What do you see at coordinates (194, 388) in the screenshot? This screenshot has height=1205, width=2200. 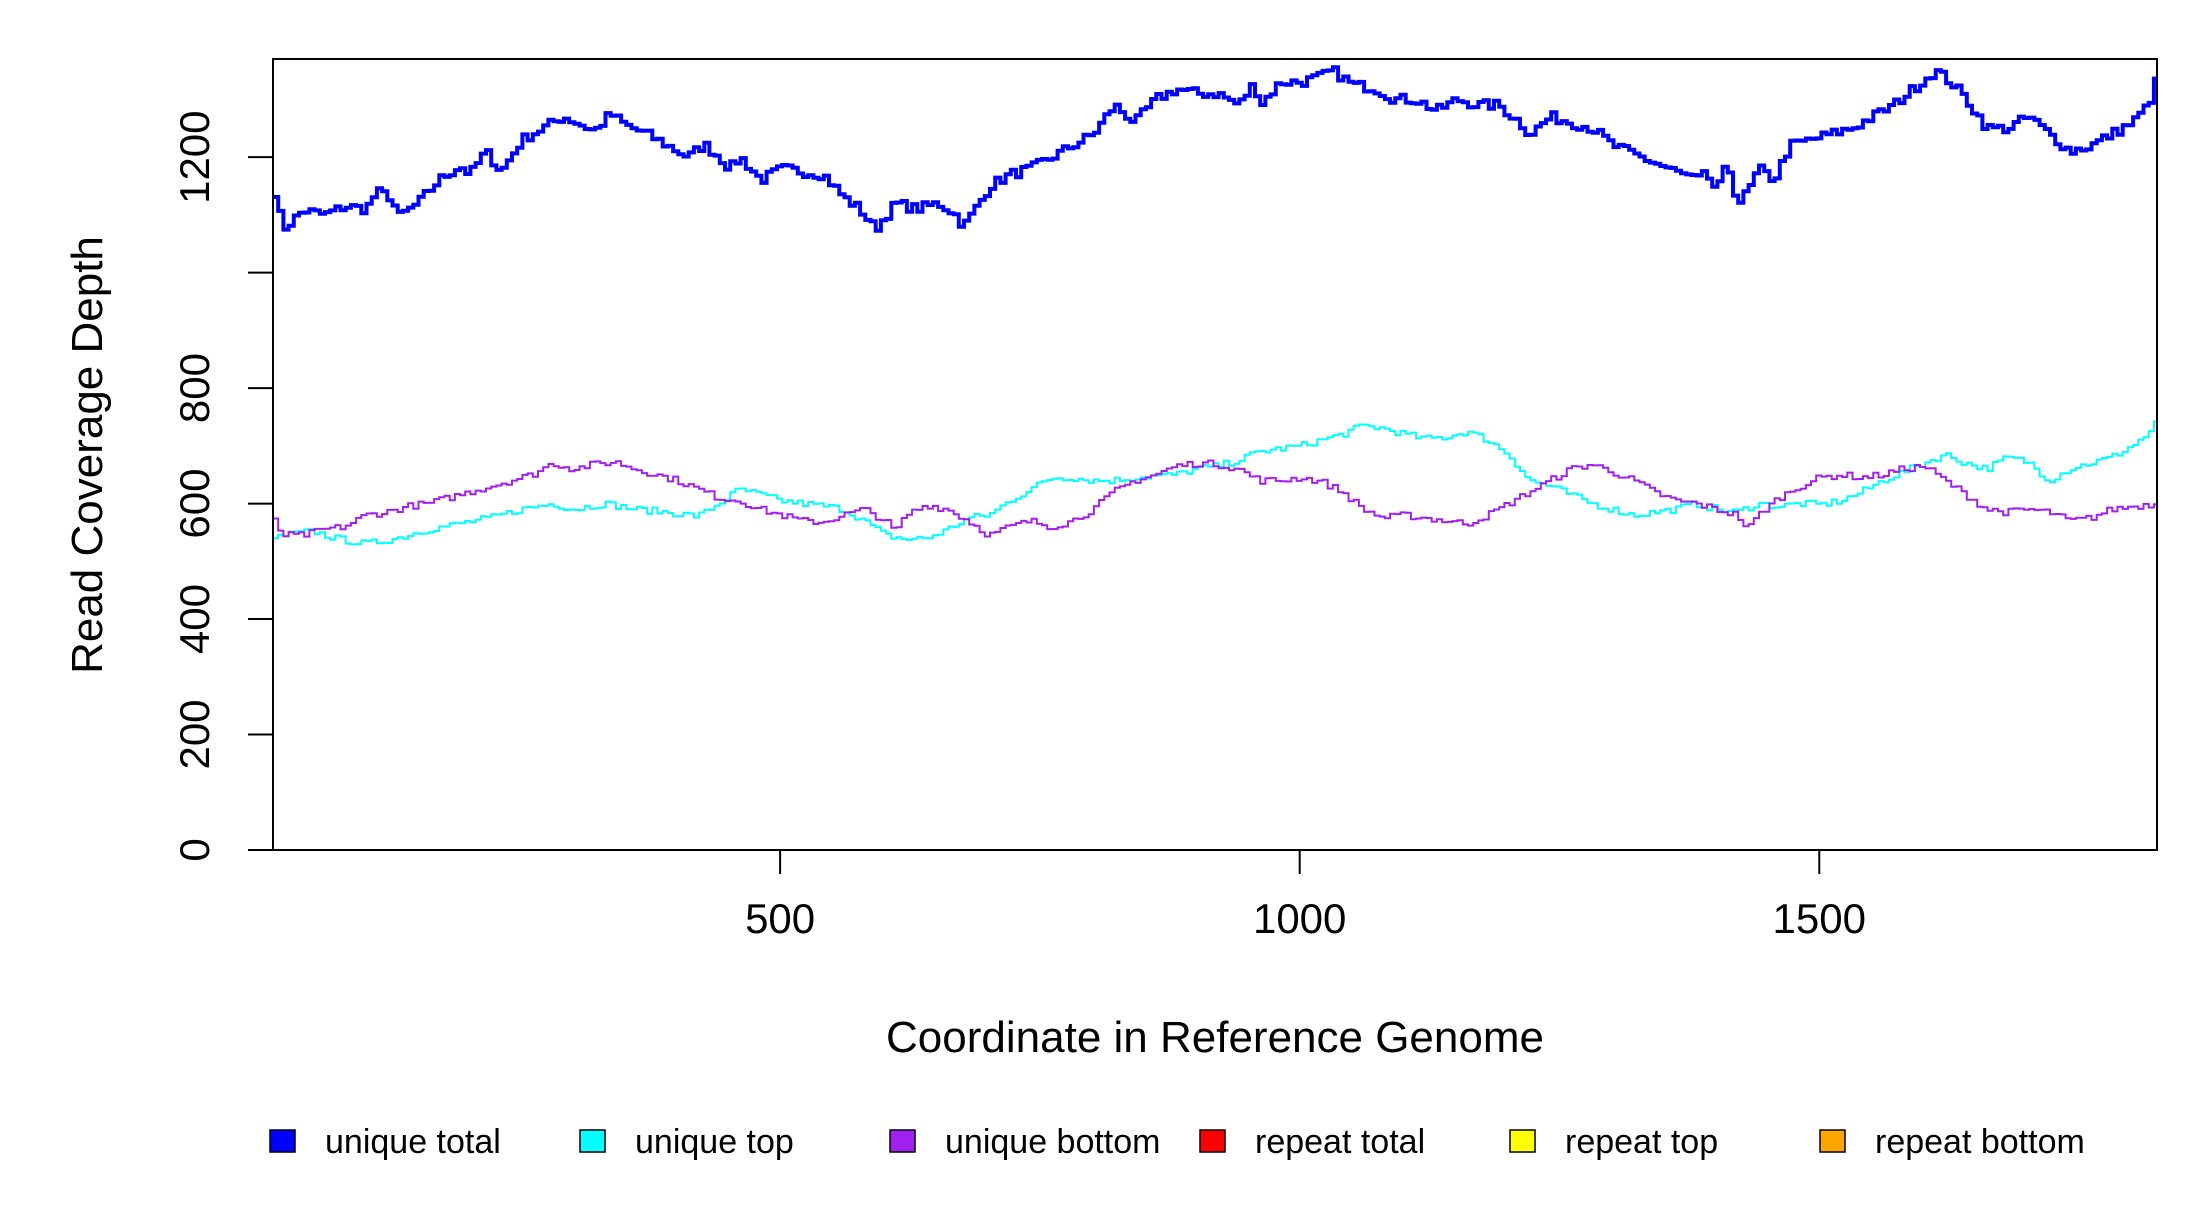 I see `y-tick-label-800: 800` at bounding box center [194, 388].